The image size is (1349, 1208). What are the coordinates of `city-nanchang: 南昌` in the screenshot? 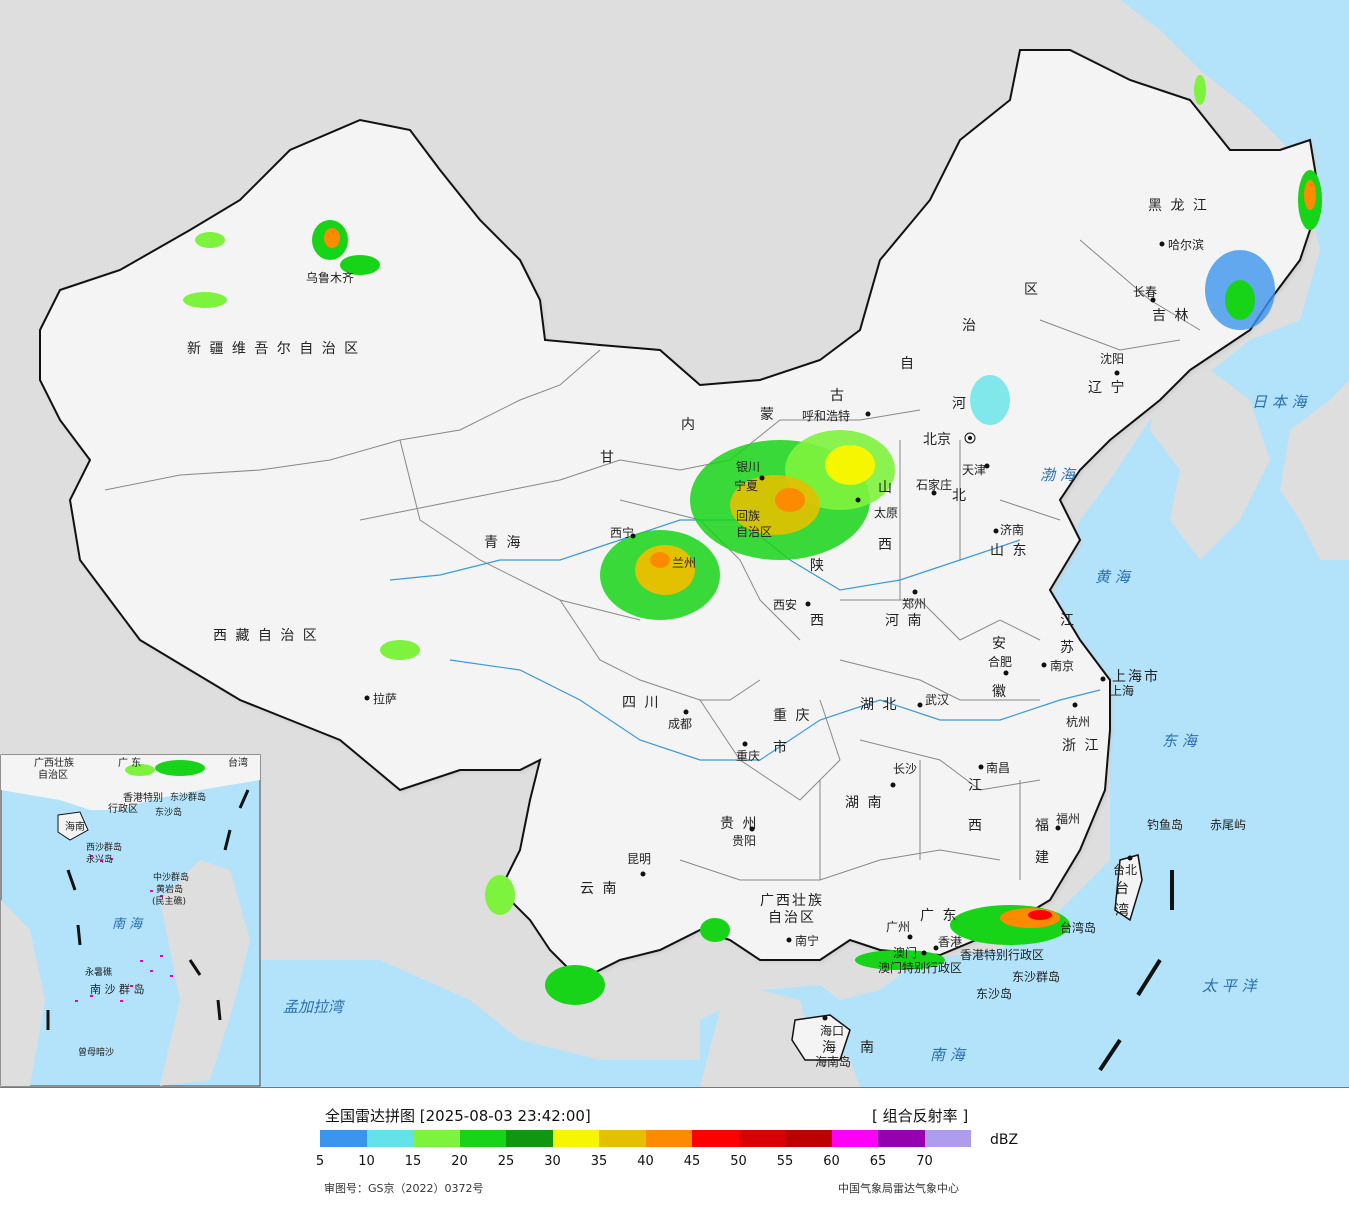 It's located at (998, 767).